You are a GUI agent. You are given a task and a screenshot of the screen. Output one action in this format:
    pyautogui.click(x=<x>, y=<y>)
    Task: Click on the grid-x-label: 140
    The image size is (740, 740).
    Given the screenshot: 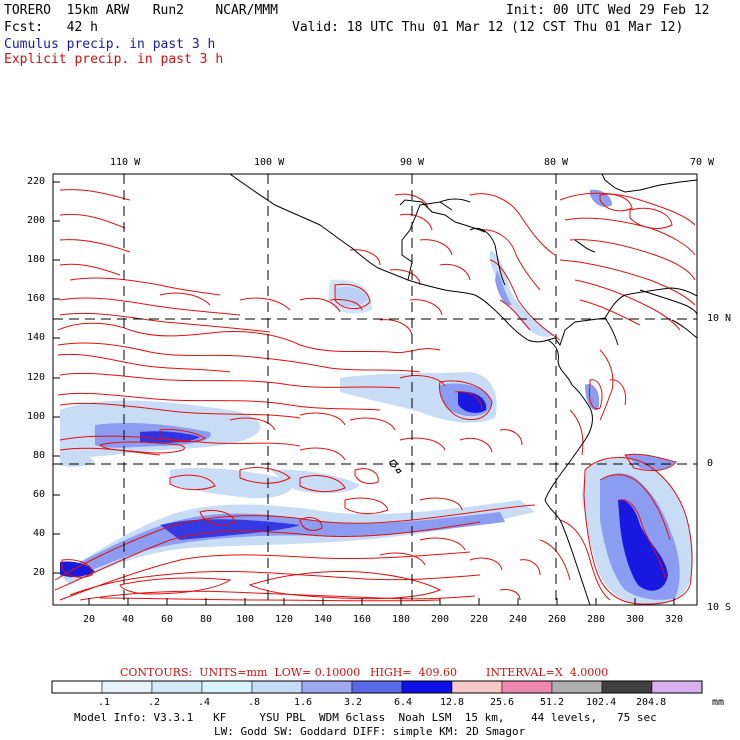 What is the action you would take?
    pyautogui.click(x=323, y=619)
    